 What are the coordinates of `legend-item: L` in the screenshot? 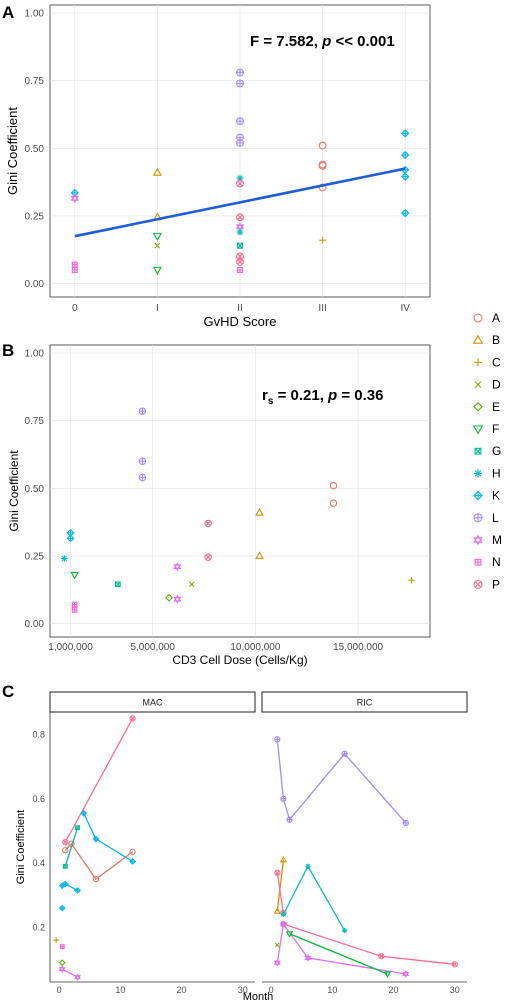 It's located at (486, 518).